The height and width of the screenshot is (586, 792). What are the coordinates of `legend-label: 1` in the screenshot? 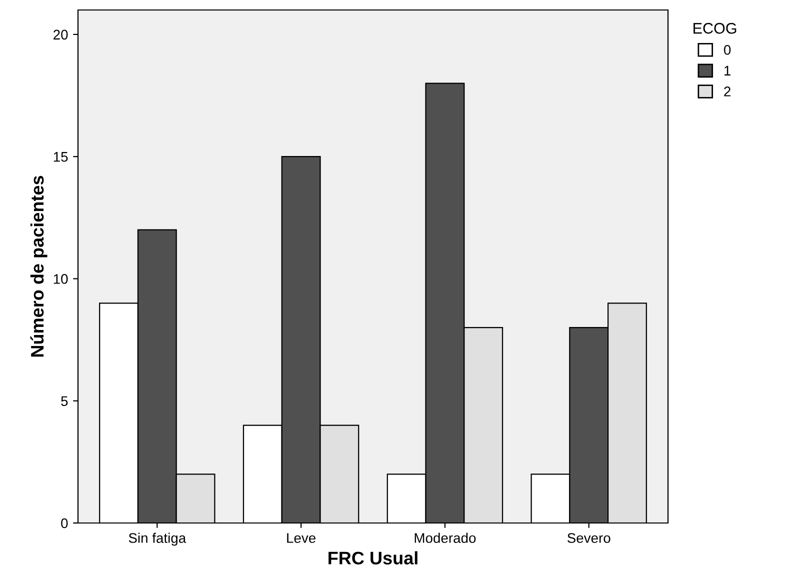 It's located at (727, 71).